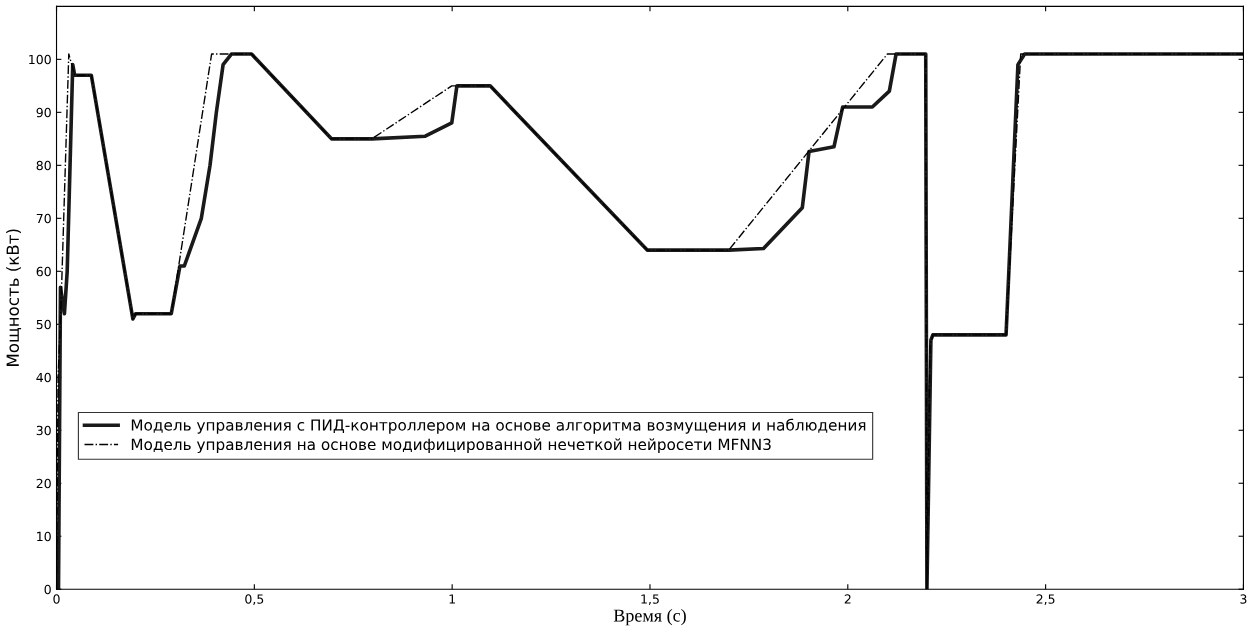 The width and height of the screenshot is (1256, 637). Describe the element at coordinates (43, 112) in the screenshot. I see `y-tick-label: 90` at that location.